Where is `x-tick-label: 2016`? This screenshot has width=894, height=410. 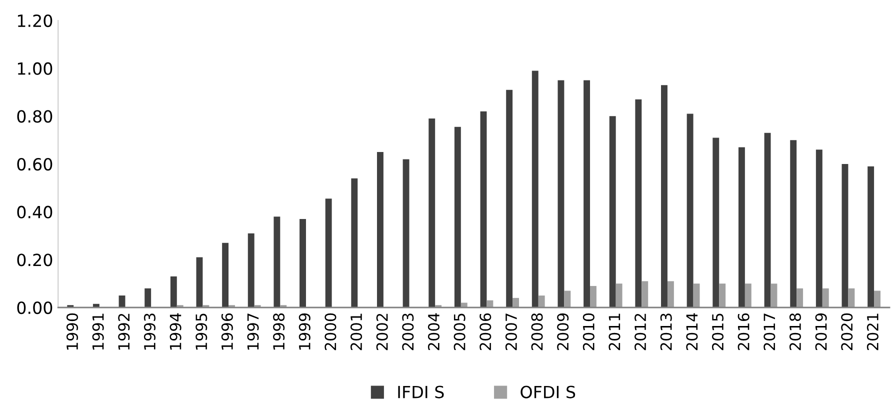 x-tick-label: 2016 is located at coordinates (744, 331).